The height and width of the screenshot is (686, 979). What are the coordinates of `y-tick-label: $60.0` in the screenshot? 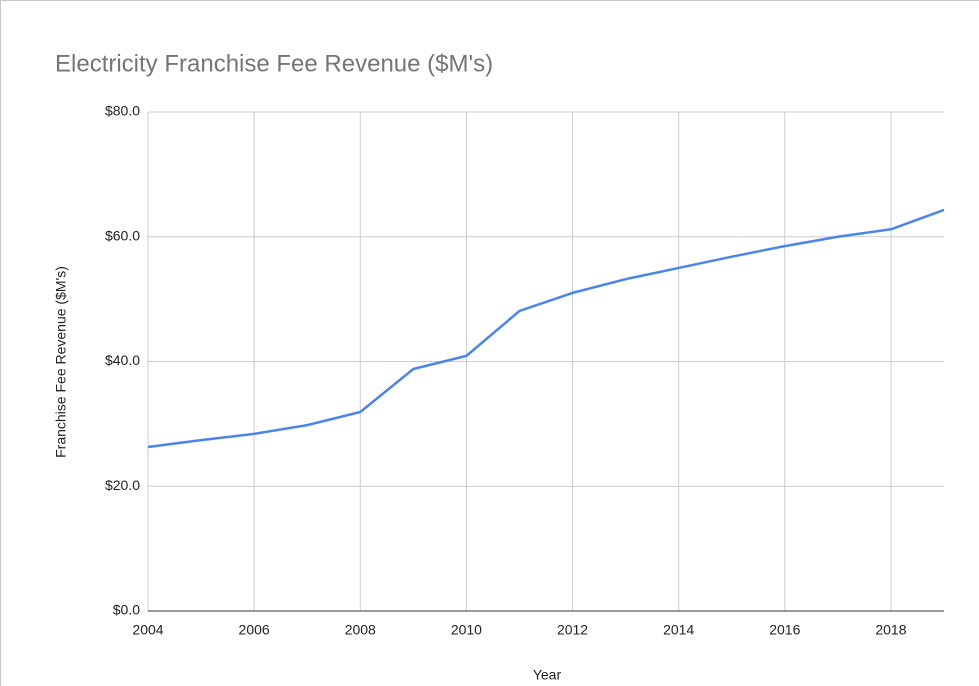 It's located at (122, 235).